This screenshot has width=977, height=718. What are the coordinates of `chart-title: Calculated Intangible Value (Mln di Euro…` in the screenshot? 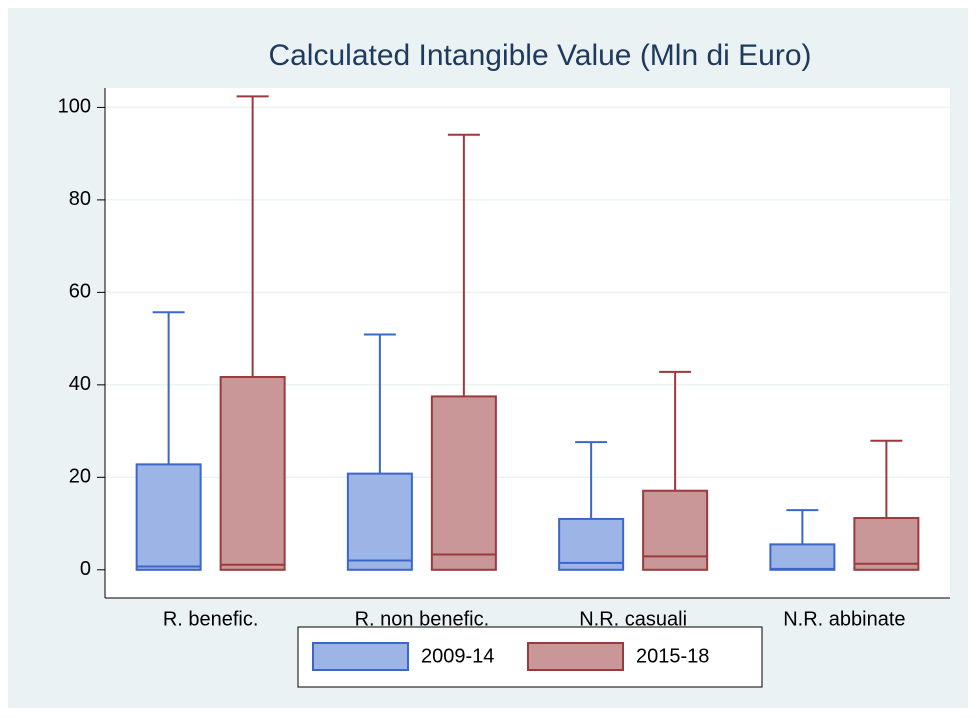 It's located at (539, 55).